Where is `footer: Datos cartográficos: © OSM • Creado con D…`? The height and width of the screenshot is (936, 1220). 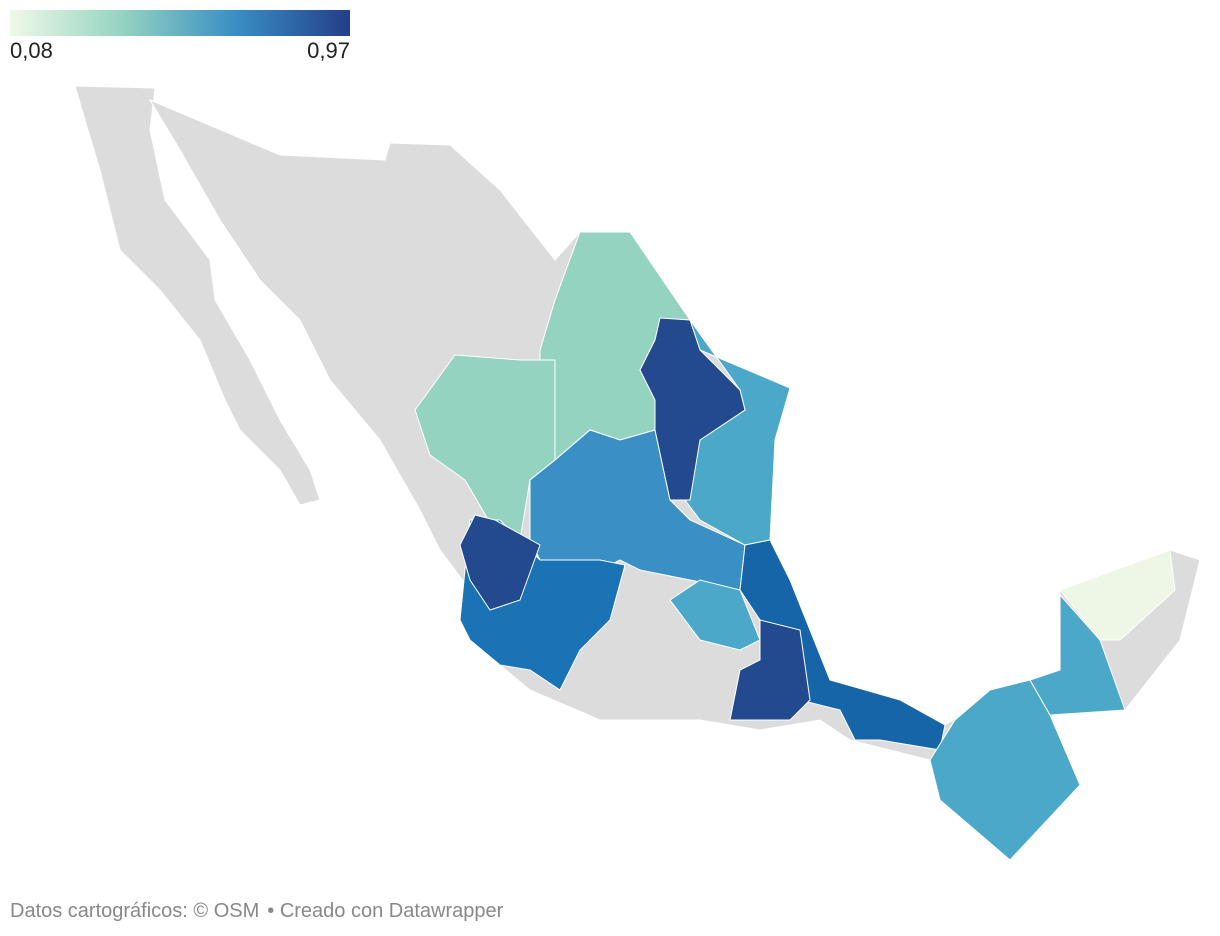 footer: Datos cartográficos: © OSM • Creado con D… is located at coordinates (257, 911).